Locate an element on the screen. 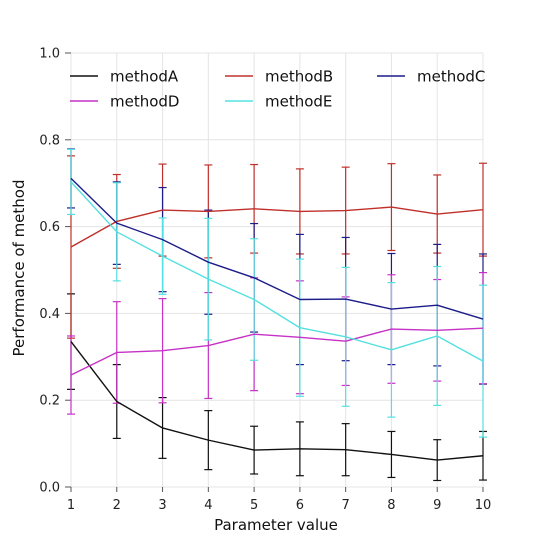 The image size is (540, 540). legend-label: methodD is located at coordinates (144, 102).